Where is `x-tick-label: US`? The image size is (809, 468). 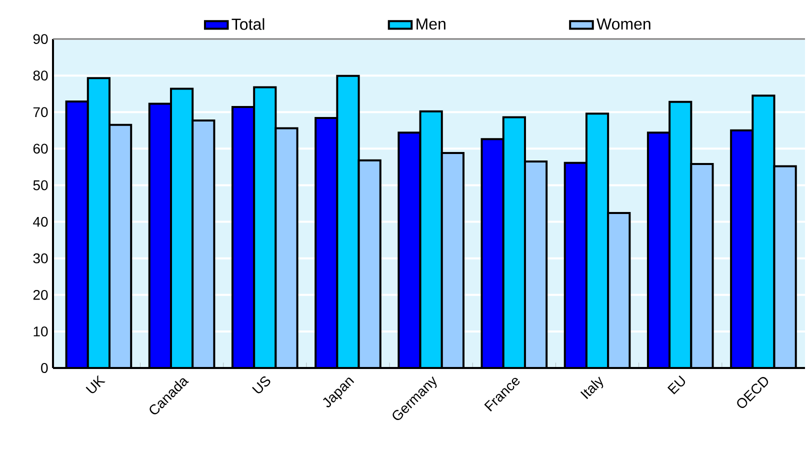
x-tick-label: US is located at coordinates (261, 385).